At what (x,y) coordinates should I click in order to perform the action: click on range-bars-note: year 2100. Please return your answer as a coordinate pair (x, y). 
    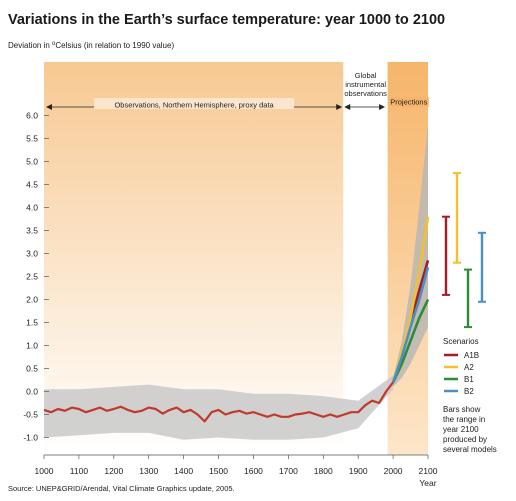
    Looking at the image, I should click on (461, 429).